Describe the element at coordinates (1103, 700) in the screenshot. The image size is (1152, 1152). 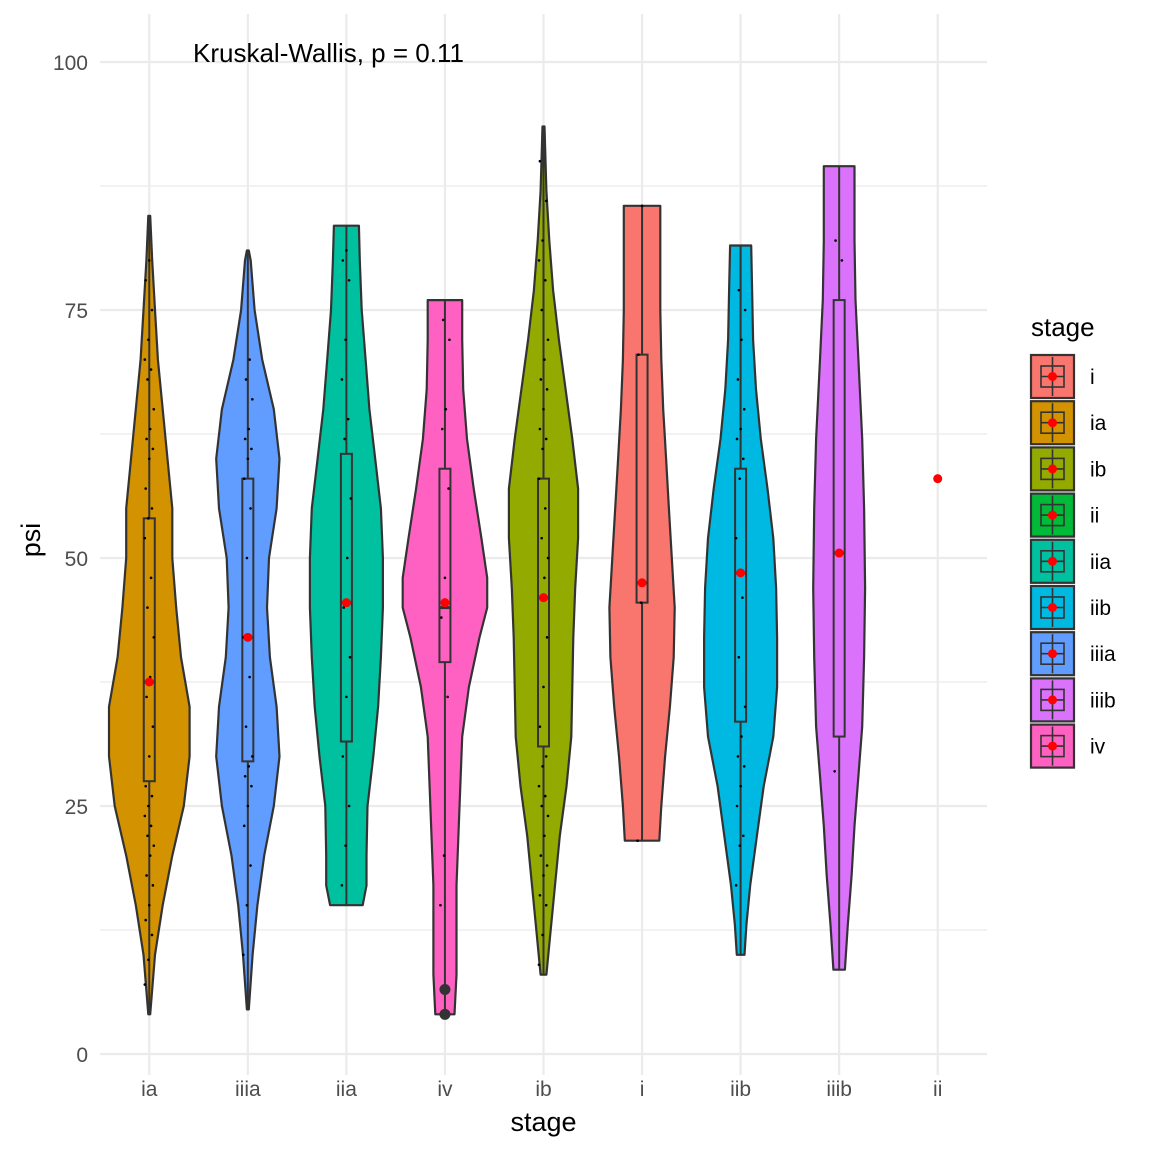
I see `legend-label: iiib` at that location.